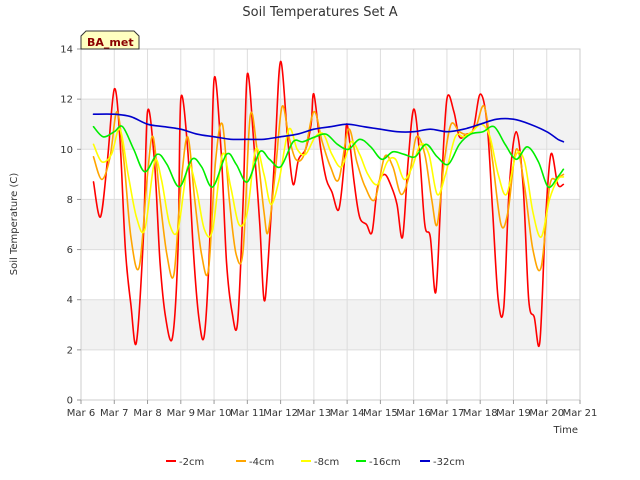 The width and height of the screenshot is (640, 480). Describe the element at coordinates (480, 413) in the screenshot. I see `x-tick-label: Mar 18` at that location.